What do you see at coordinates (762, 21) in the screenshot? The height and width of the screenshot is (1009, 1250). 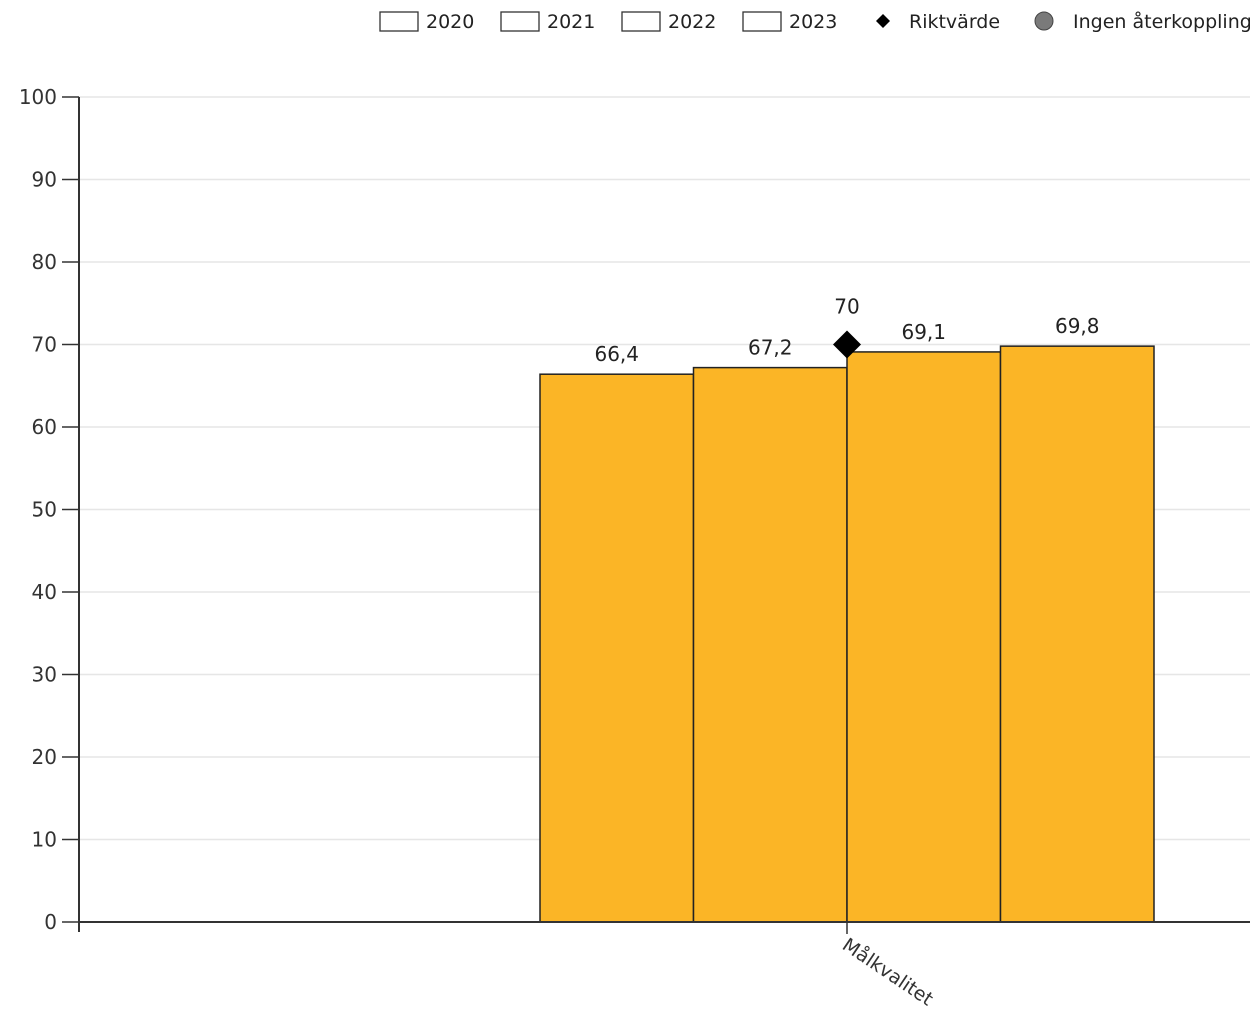 I see `legend-swatch-2023` at bounding box center [762, 21].